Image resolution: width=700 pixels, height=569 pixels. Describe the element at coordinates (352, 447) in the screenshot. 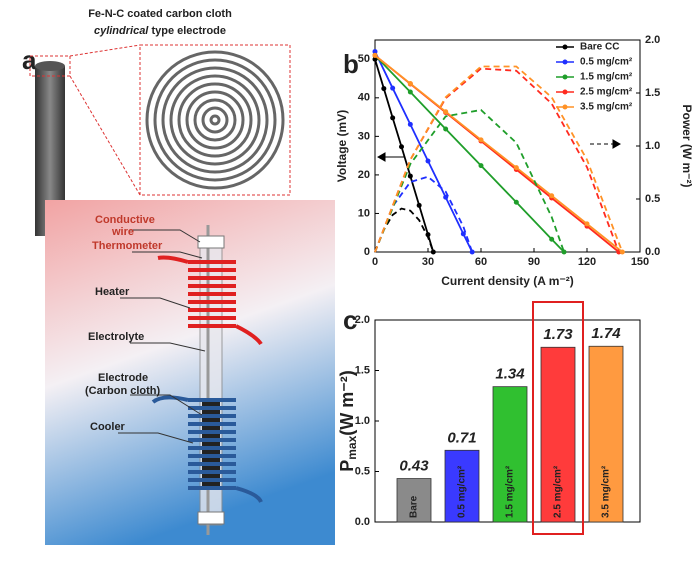

I see `y-axis-label-sub: max` at that location.